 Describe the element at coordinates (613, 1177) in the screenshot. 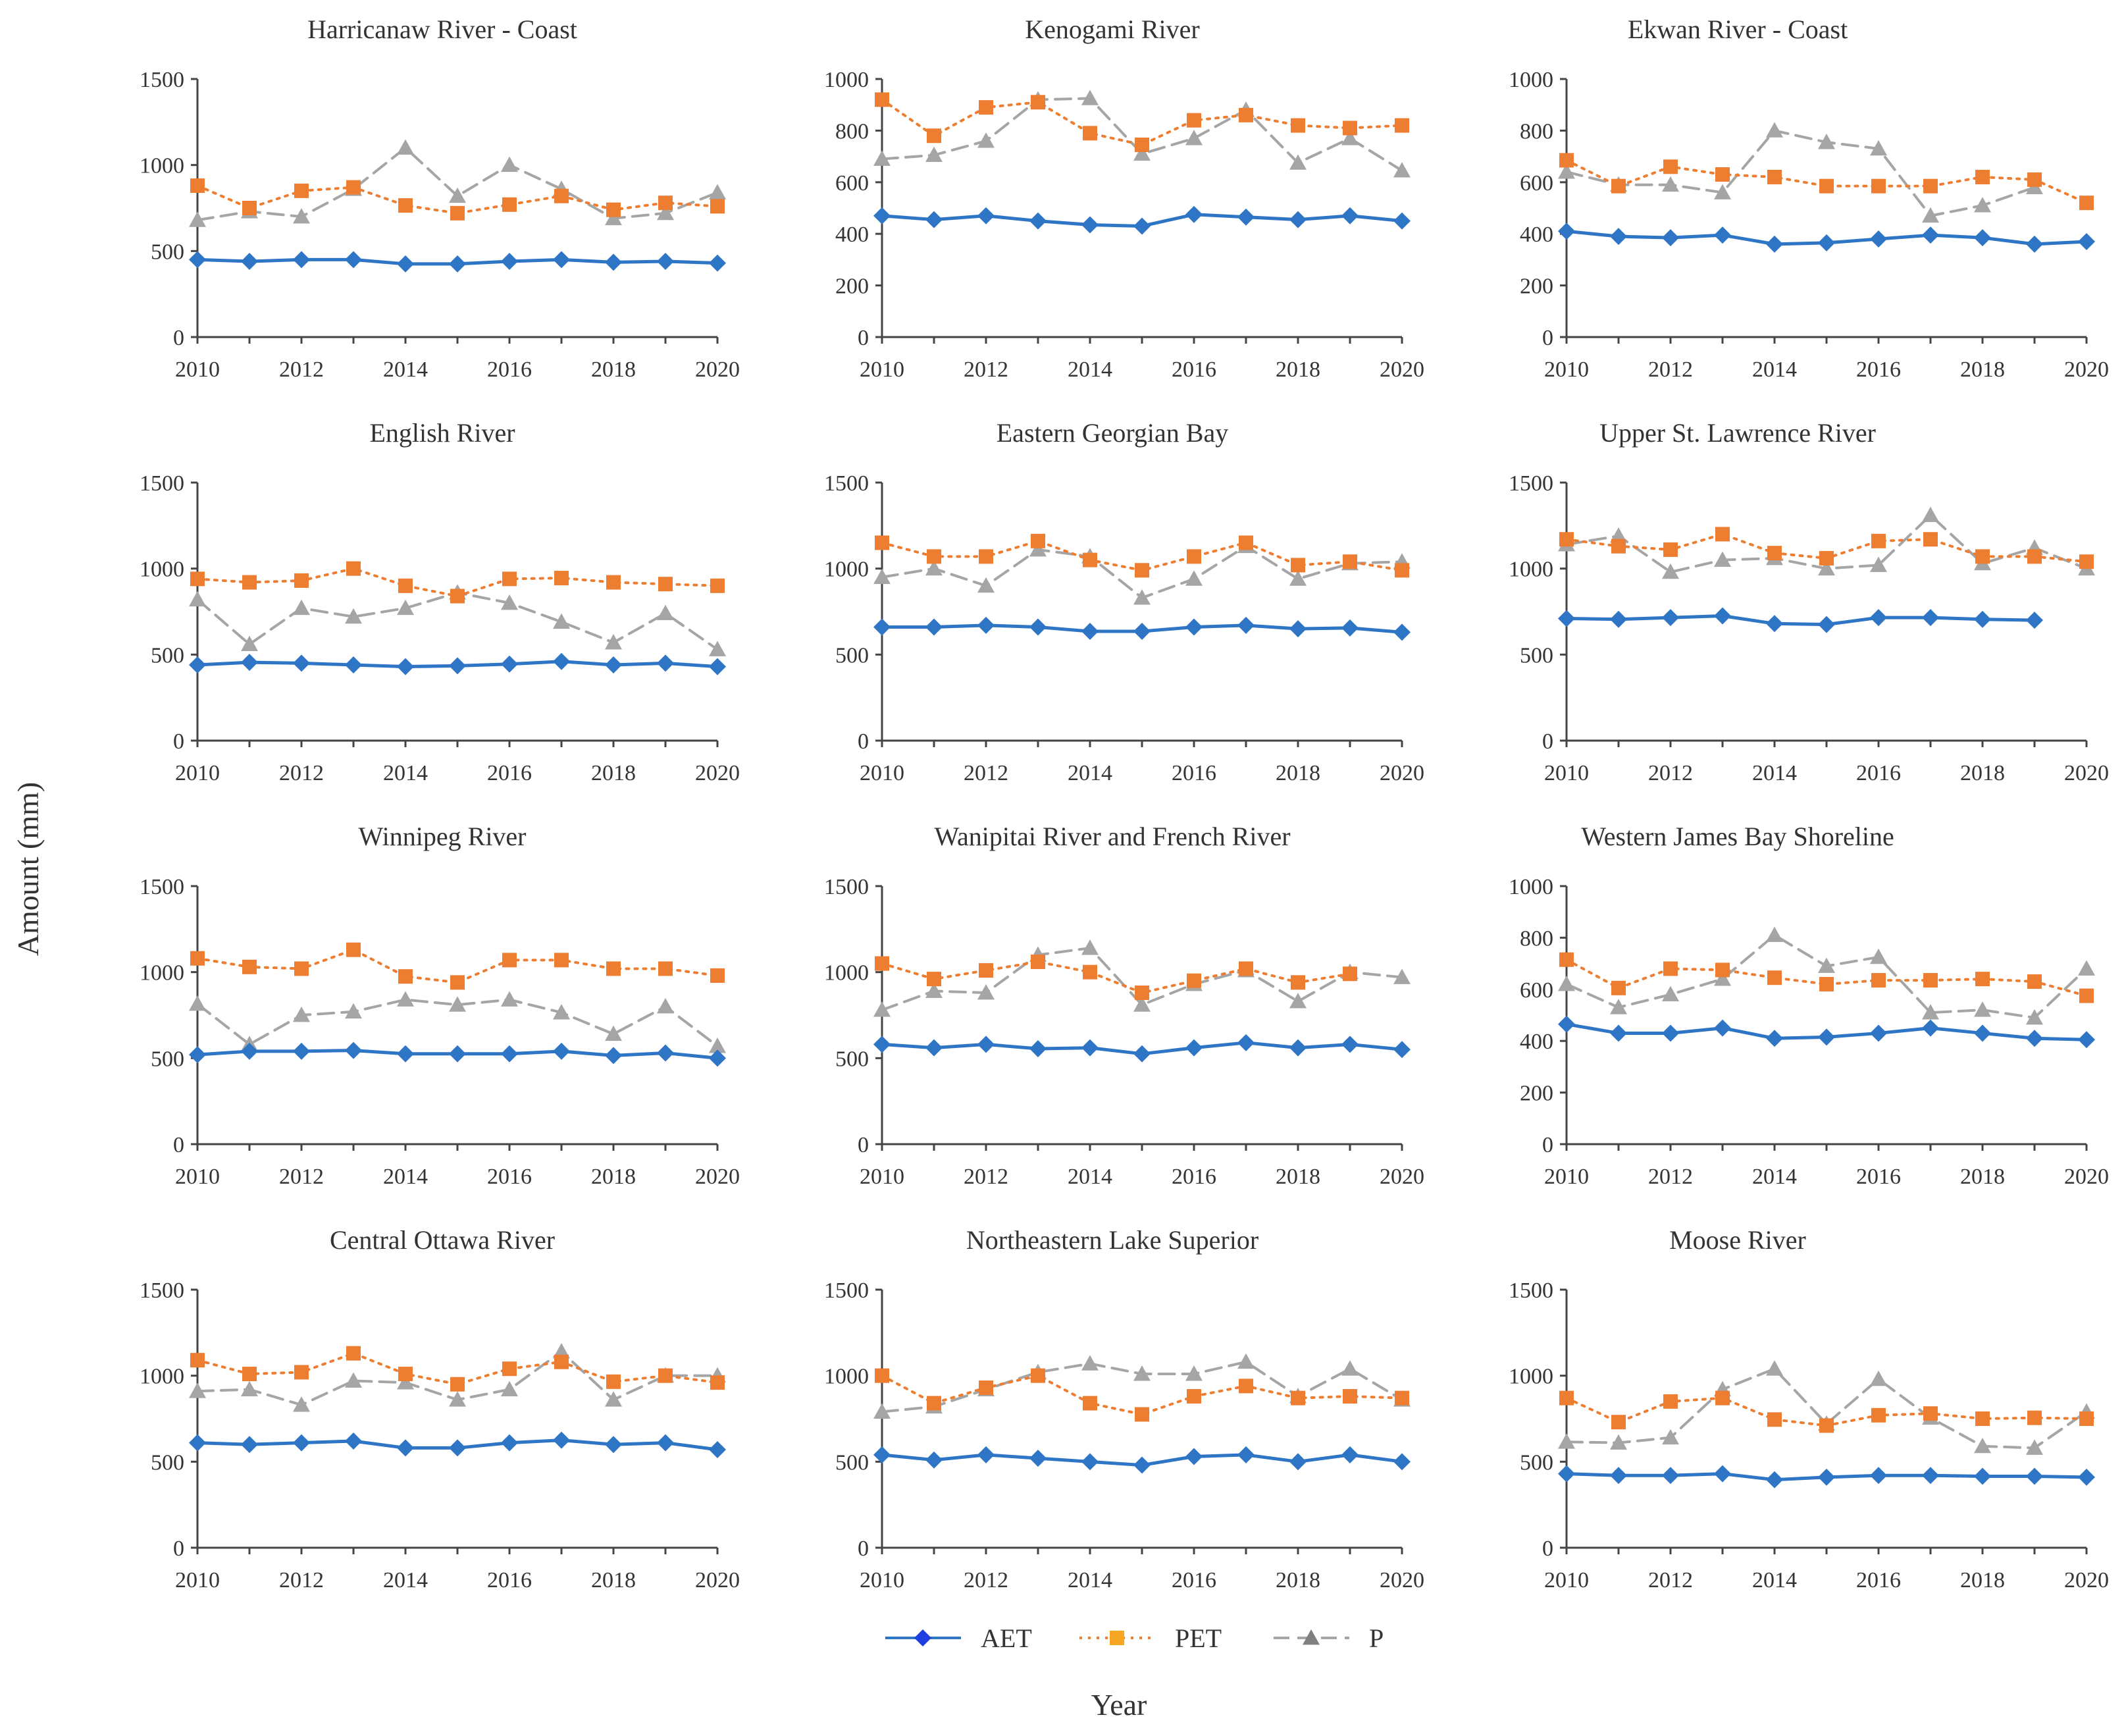

I see `x-tick-label: 2018` at that location.